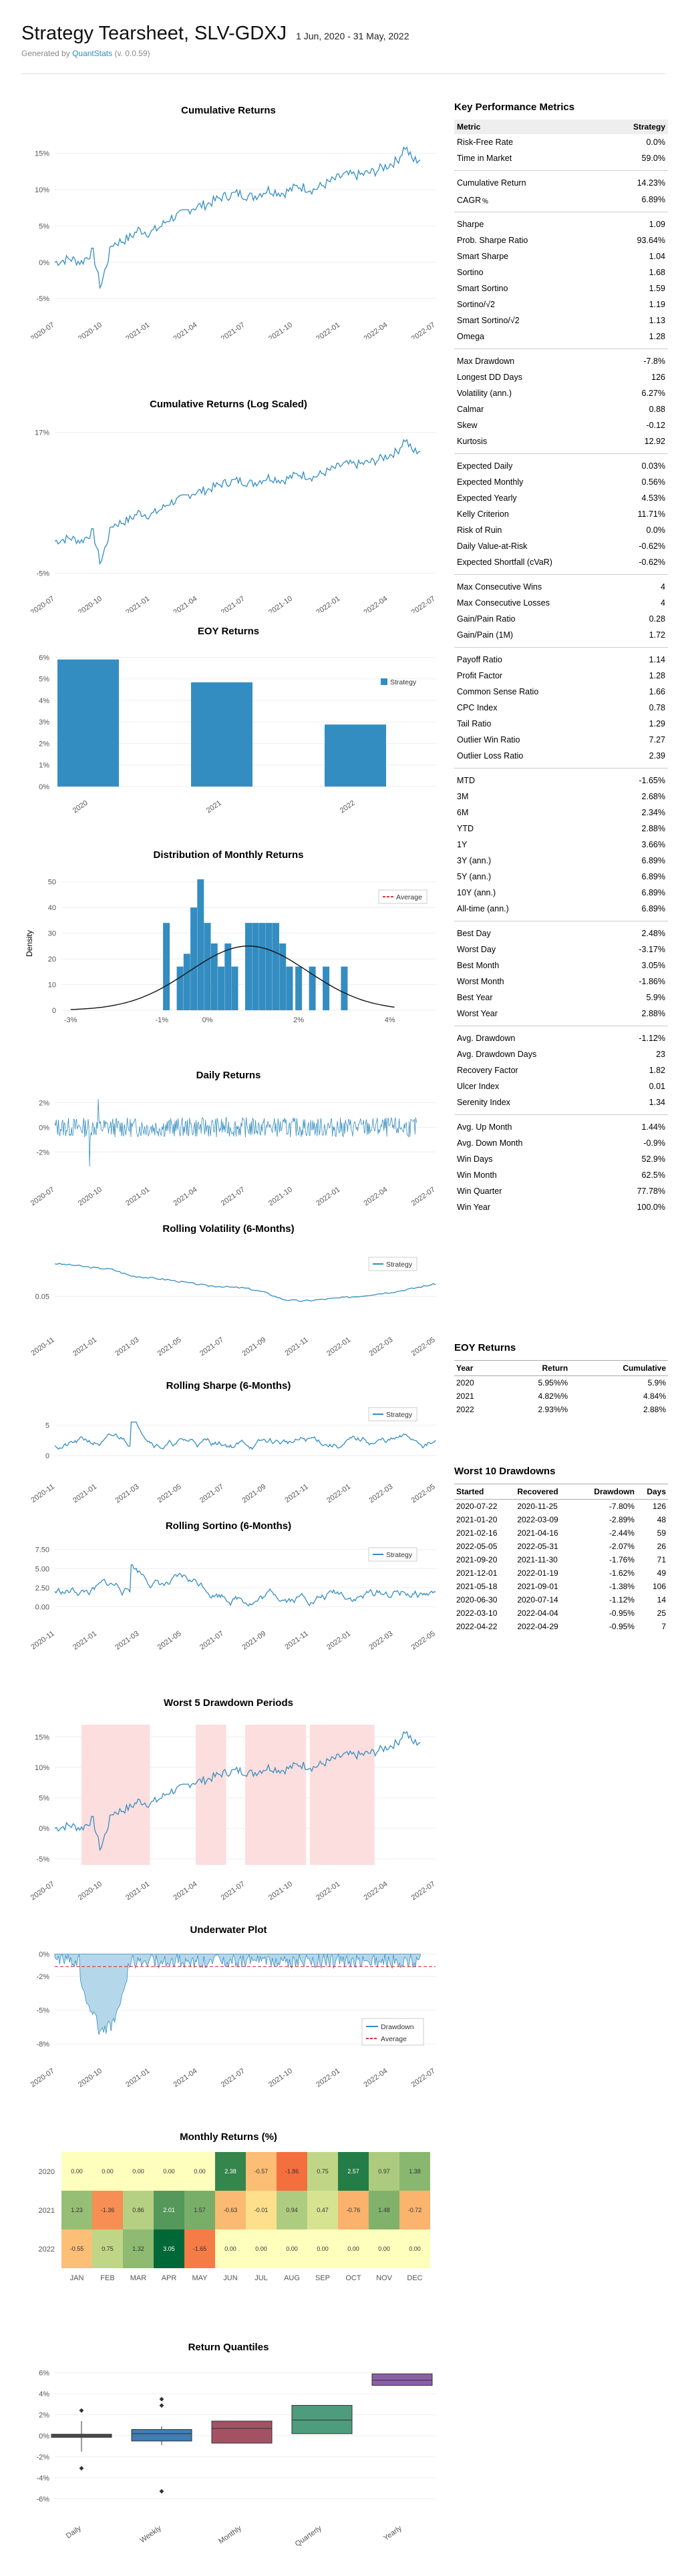  Describe the element at coordinates (653, 1127) in the screenshot. I see `metric-value: 1.44%` at that location.